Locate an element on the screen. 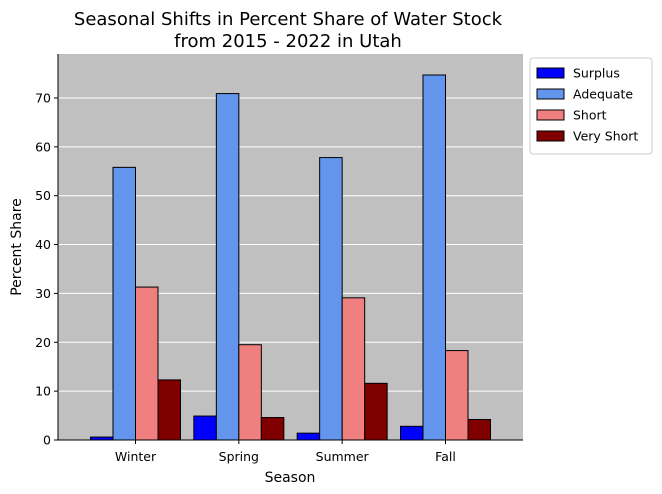 Image resolution: width=662 pixels, height=494 pixels. bar-short-summer is located at coordinates (353, 369).